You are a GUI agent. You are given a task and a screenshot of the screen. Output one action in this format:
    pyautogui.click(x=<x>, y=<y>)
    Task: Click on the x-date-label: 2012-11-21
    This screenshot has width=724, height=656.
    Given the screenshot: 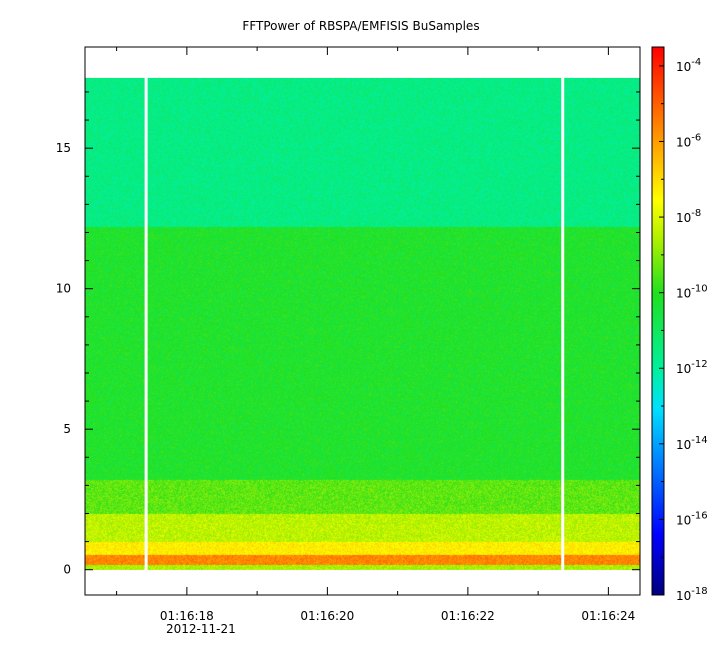 What is the action you would take?
    pyautogui.click(x=201, y=629)
    